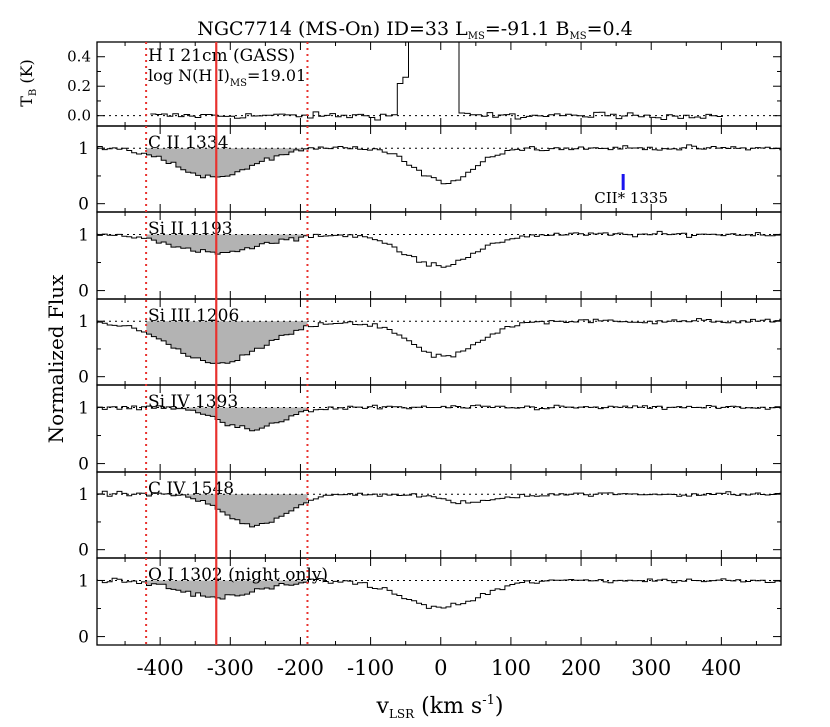  I want to click on tb-label-sub: B, so click(33, 92).